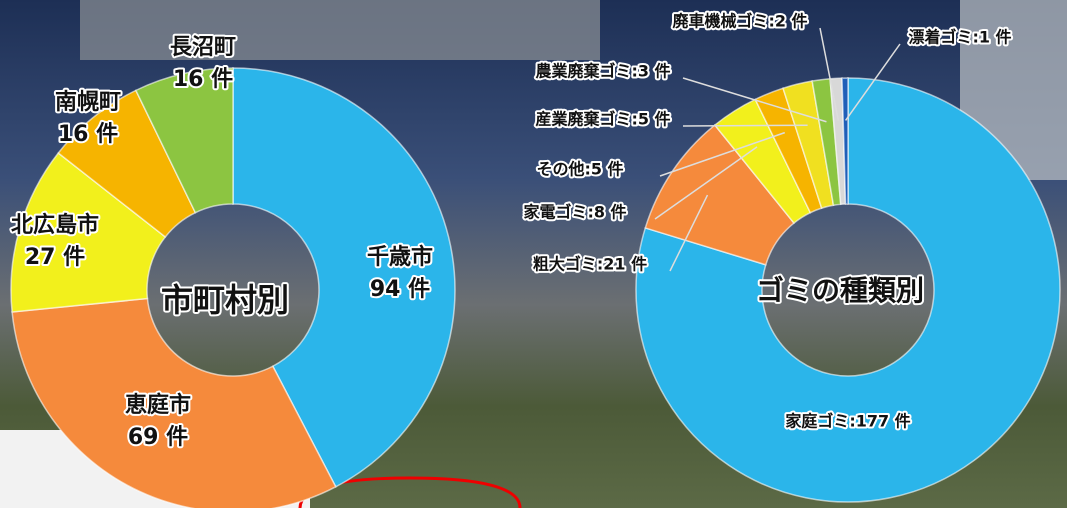 Image resolution: width=1067 pixels, height=508 pixels. What do you see at coordinates (55, 257) in the screenshot?
I see `value-label: 27 件` at bounding box center [55, 257].